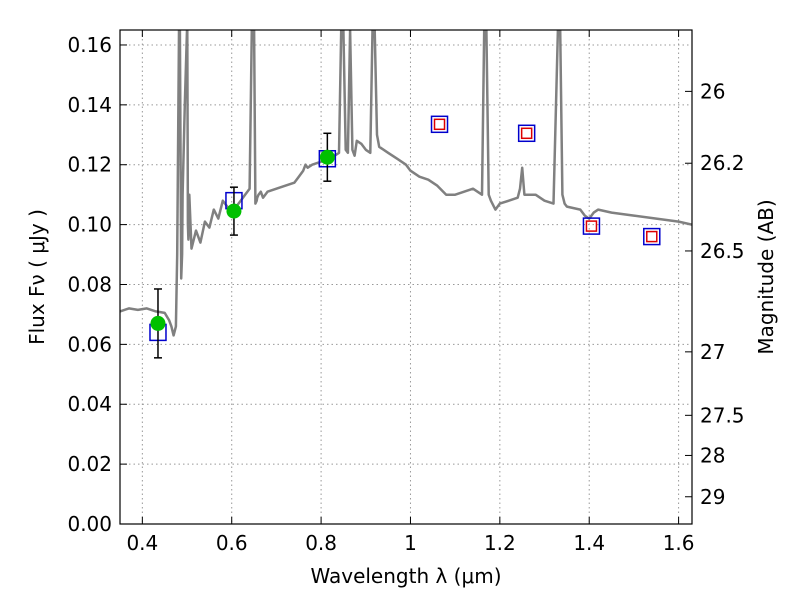 This screenshot has height=600, width=800. What do you see at coordinates (89, 464) in the screenshot?
I see `y-tick-label: 0.02` at bounding box center [89, 464].